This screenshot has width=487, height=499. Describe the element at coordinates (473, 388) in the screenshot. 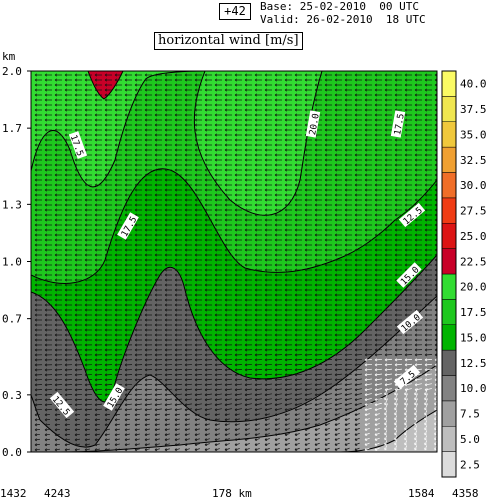

I see `colorbar-label: 10.0` at that location.